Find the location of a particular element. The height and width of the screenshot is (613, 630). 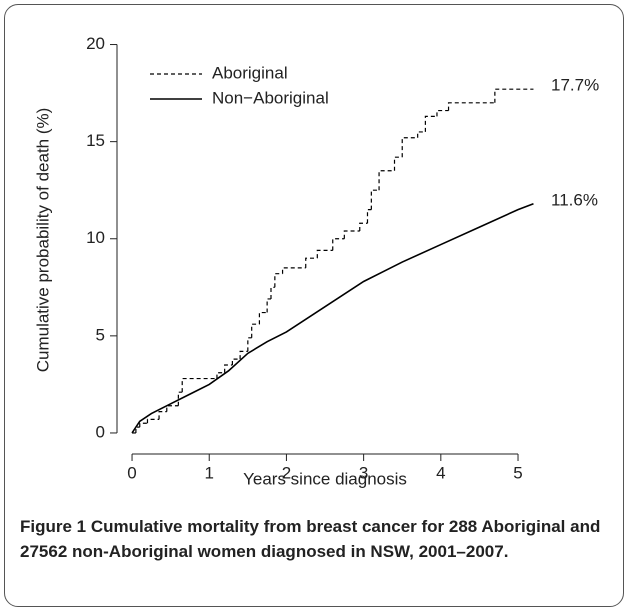

end-label: 17.7% is located at coordinates (575, 85).